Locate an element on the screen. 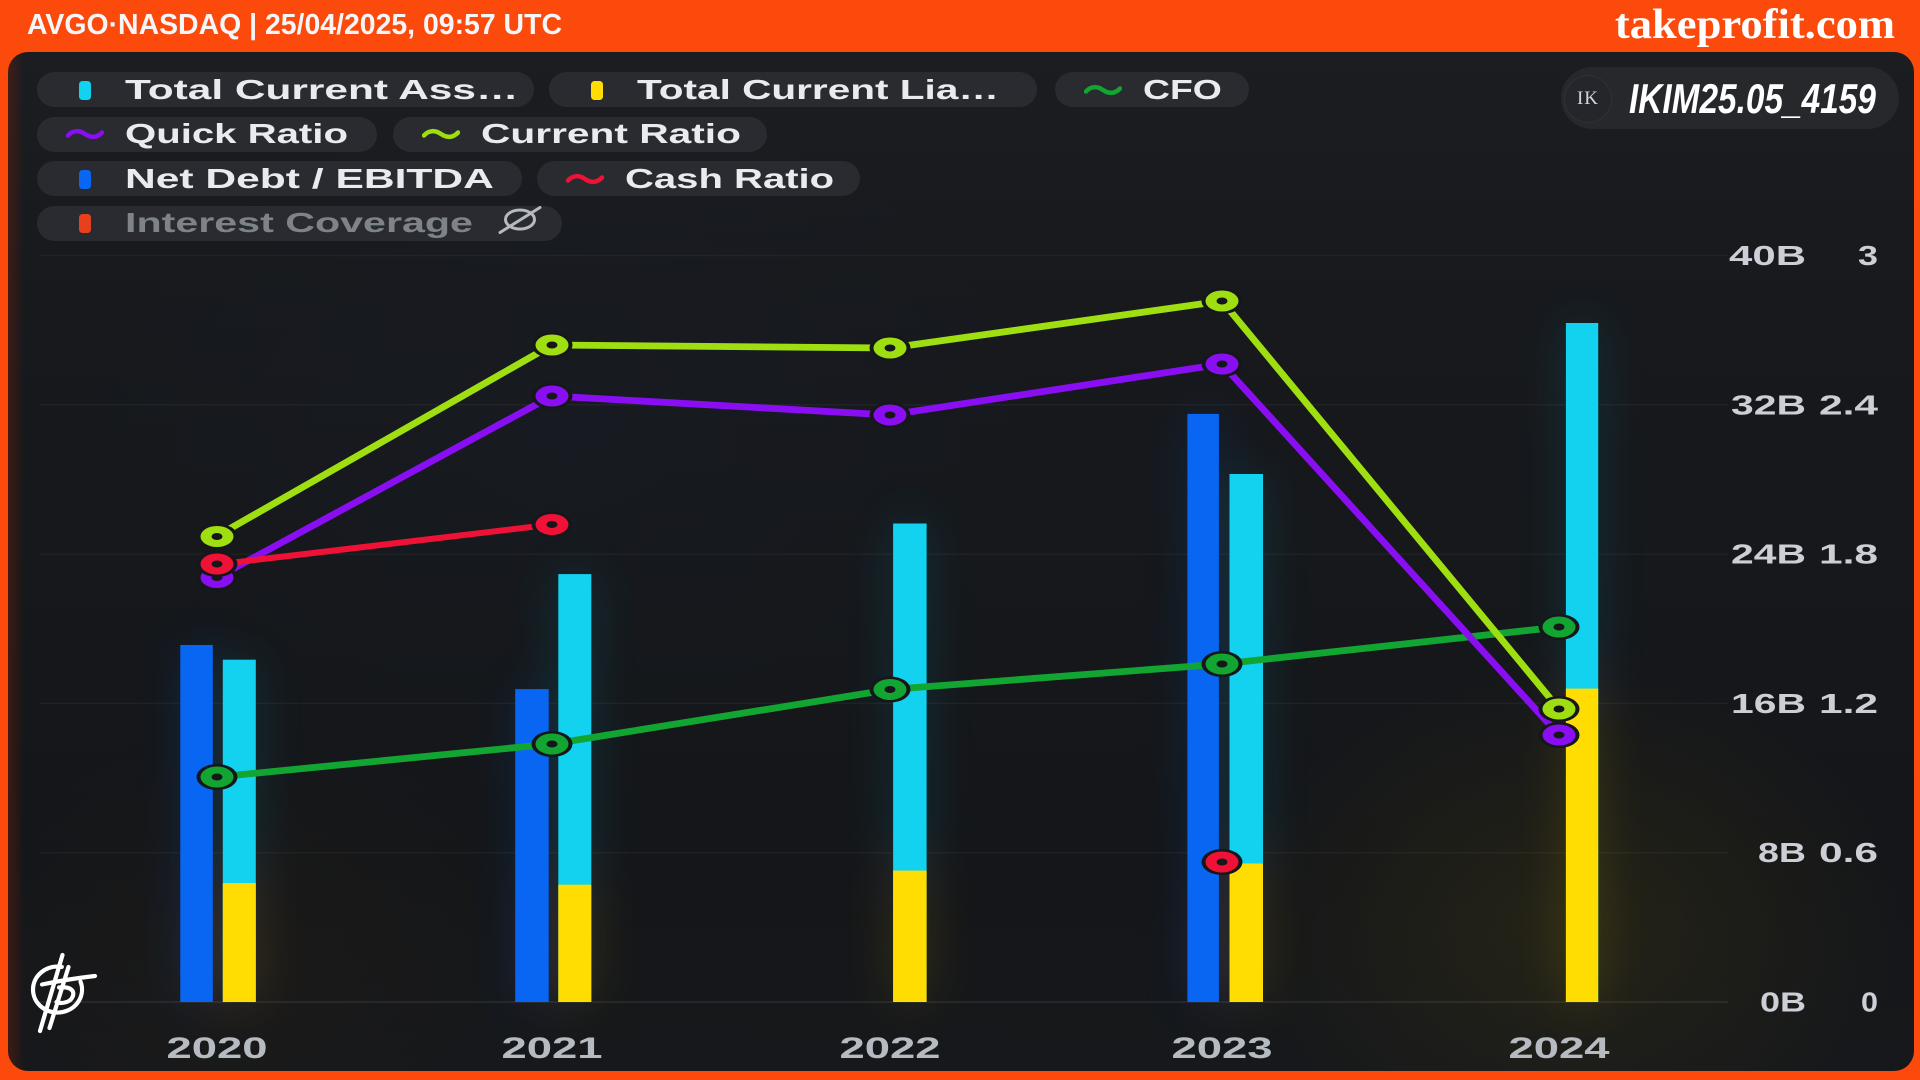  svg-text: 0B is located at coordinates (1783, 1001).